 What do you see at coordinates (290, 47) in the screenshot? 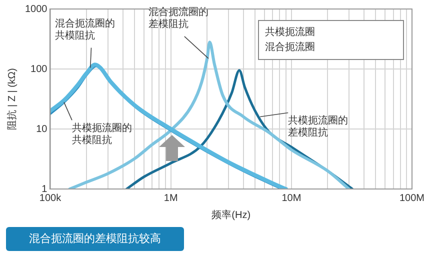
I see `annotation: 混合扼流圈` at bounding box center [290, 47].